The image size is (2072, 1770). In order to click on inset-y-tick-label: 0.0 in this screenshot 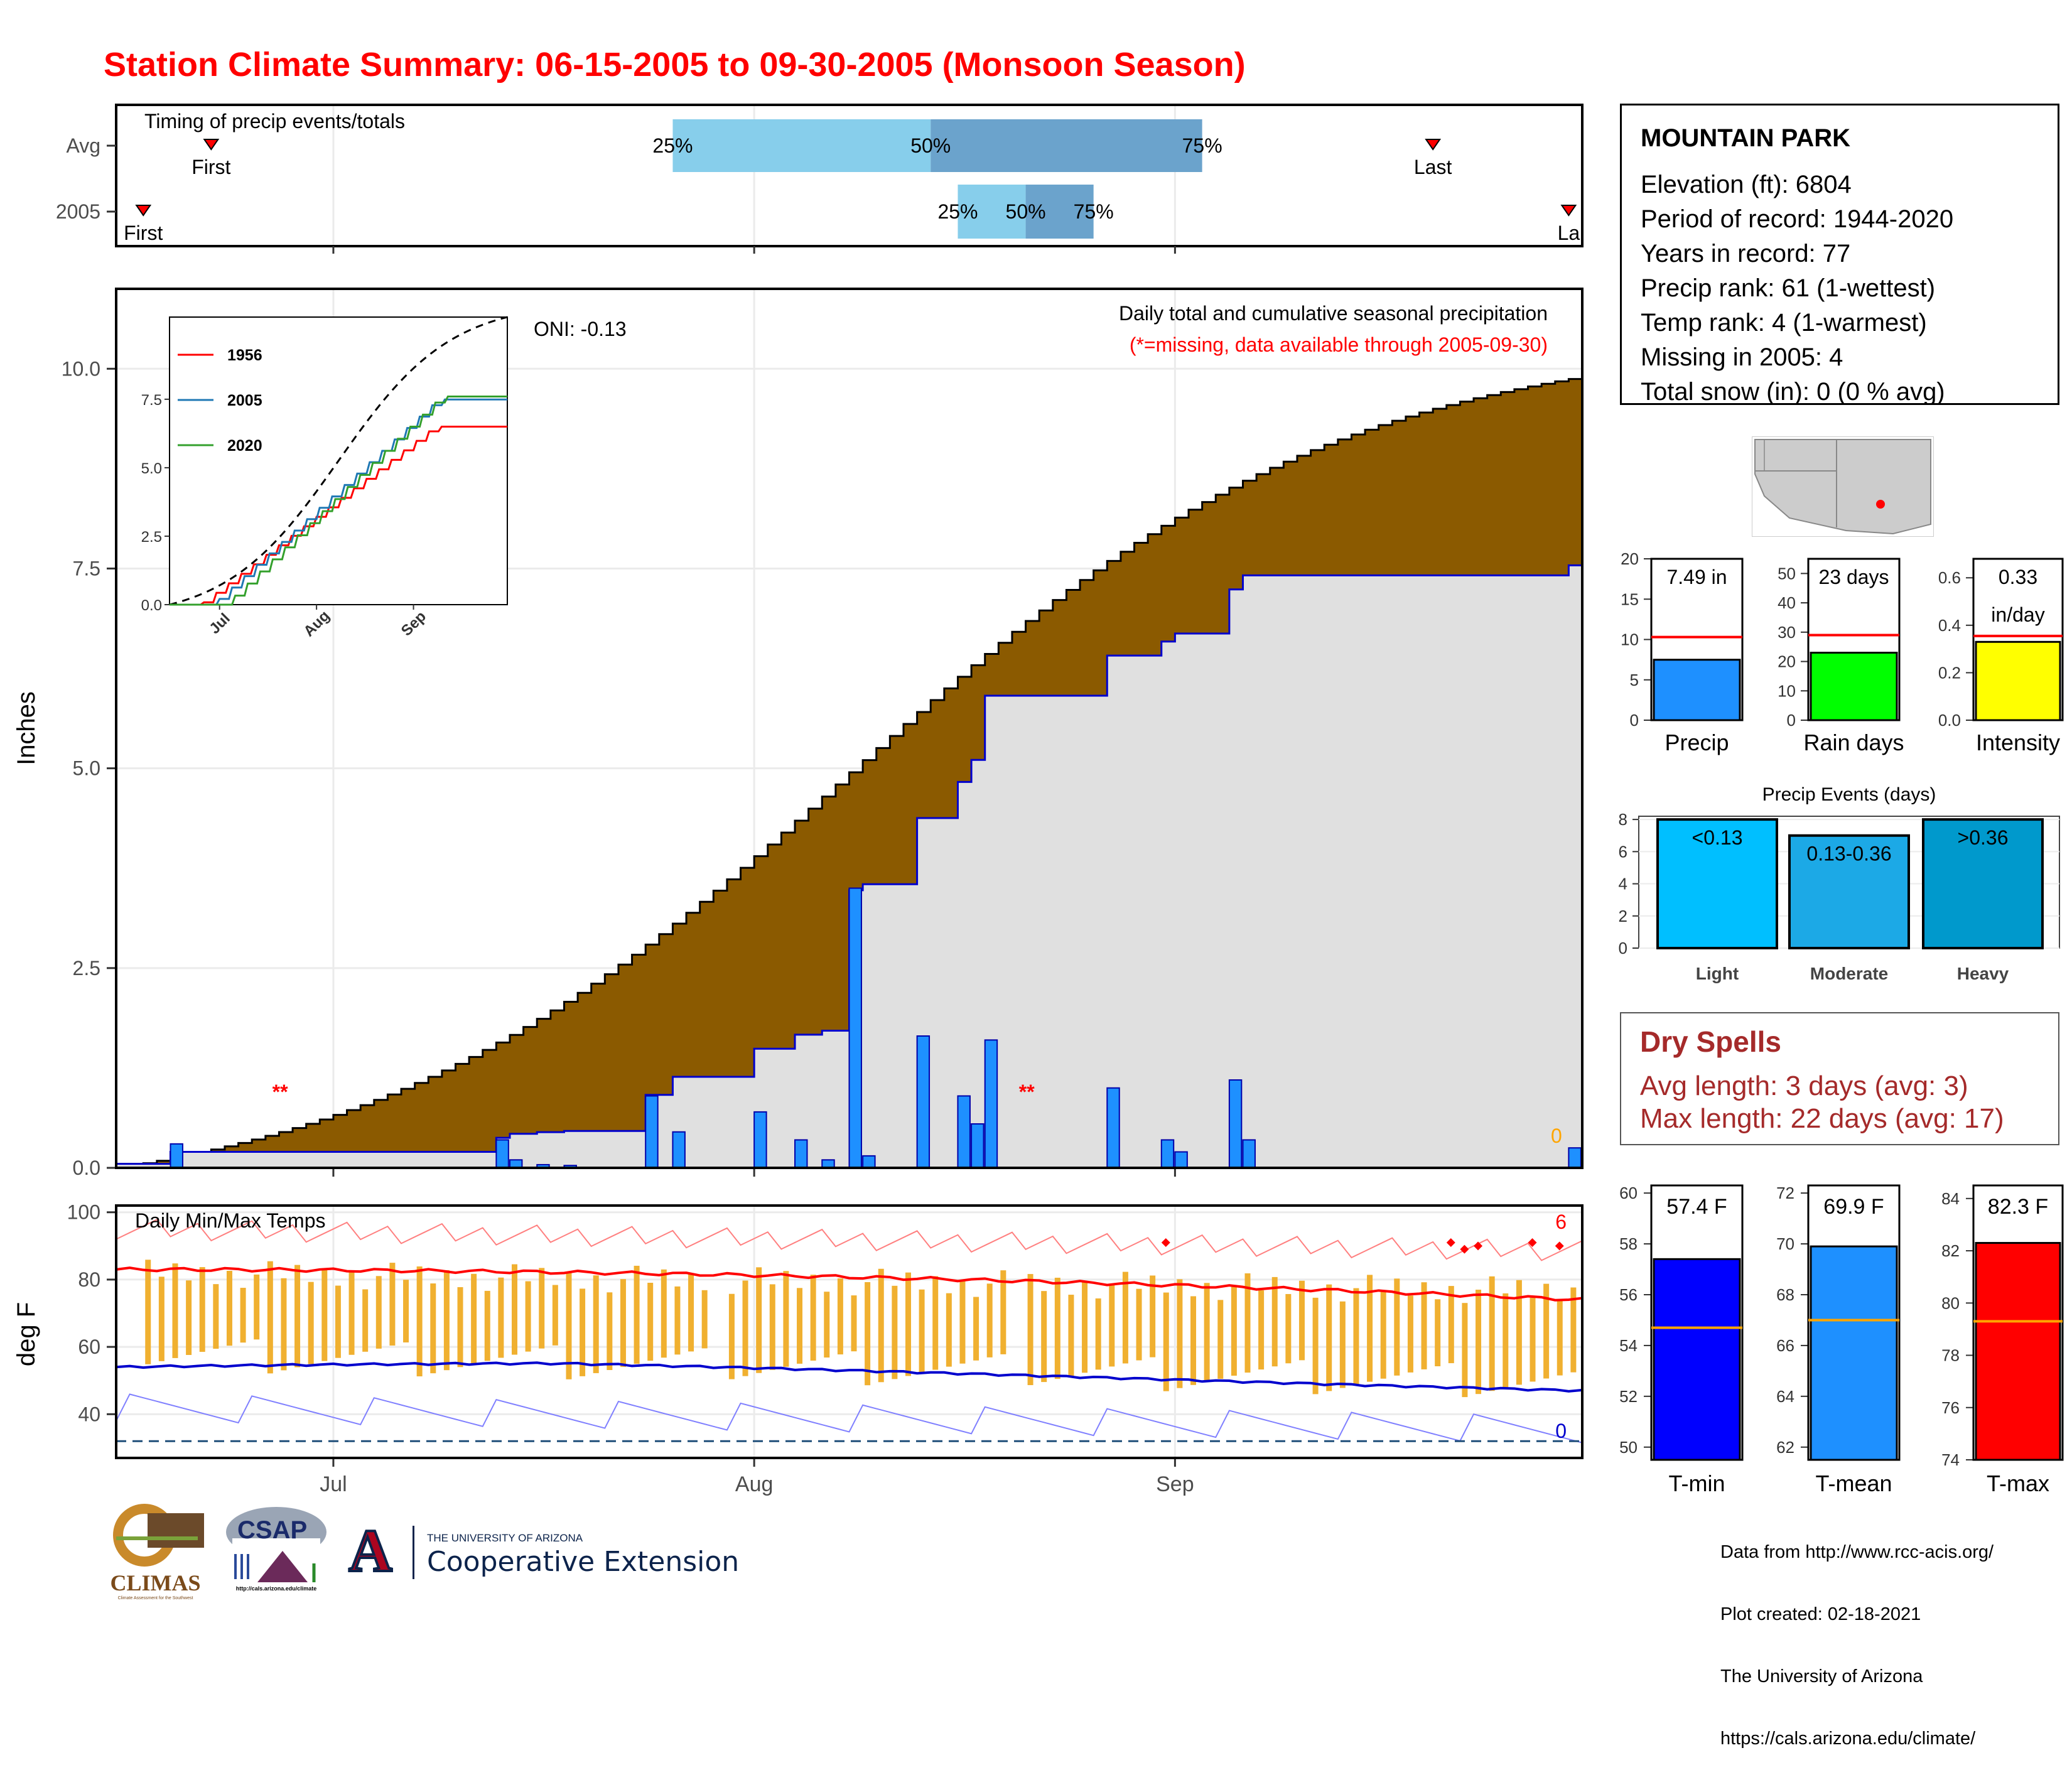, I will do `click(152, 605)`.